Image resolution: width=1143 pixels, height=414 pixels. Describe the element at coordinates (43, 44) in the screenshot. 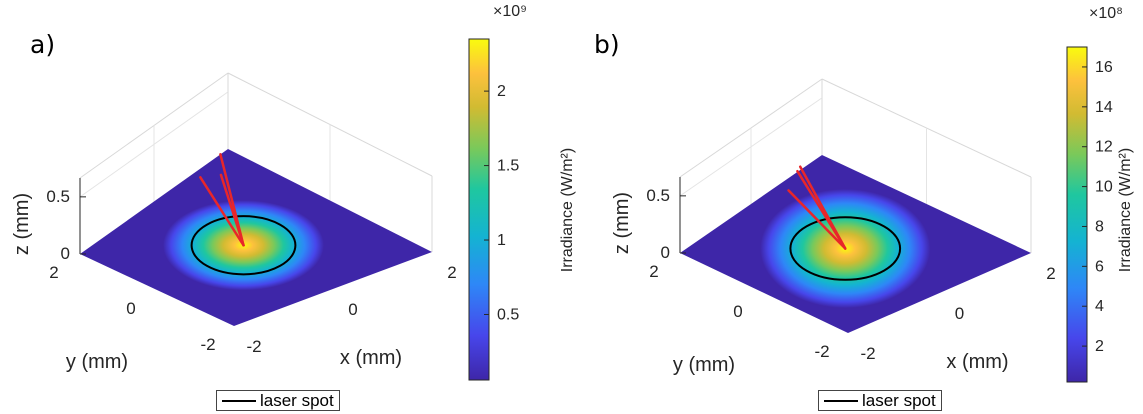

I see `panel-label-a: a)` at that location.